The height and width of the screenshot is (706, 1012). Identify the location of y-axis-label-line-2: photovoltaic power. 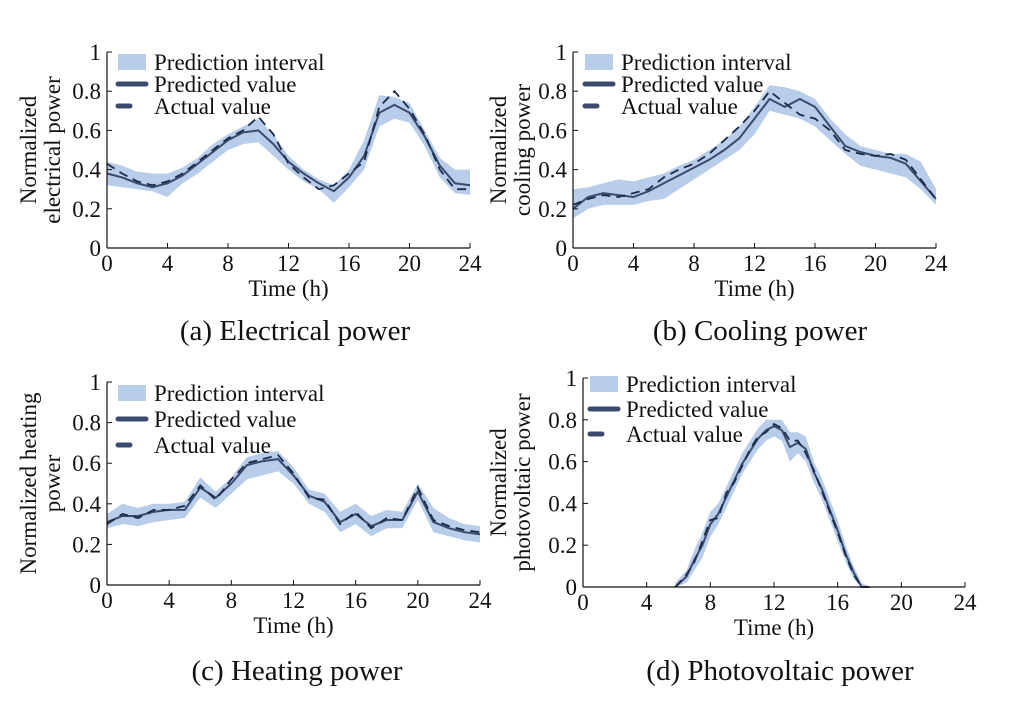
(522, 482).